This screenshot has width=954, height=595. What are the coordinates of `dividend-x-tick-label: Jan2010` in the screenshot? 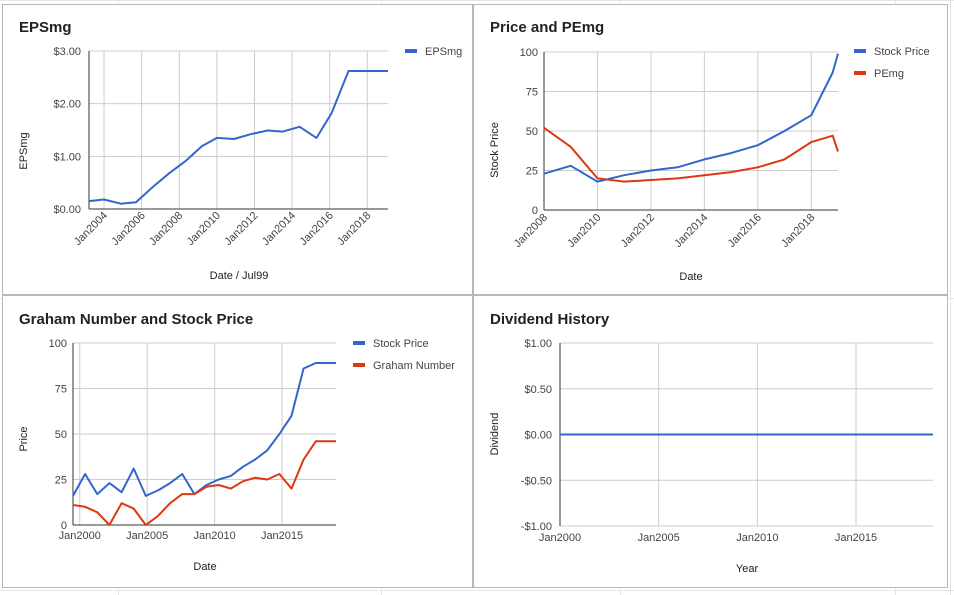 It's located at (757, 538).